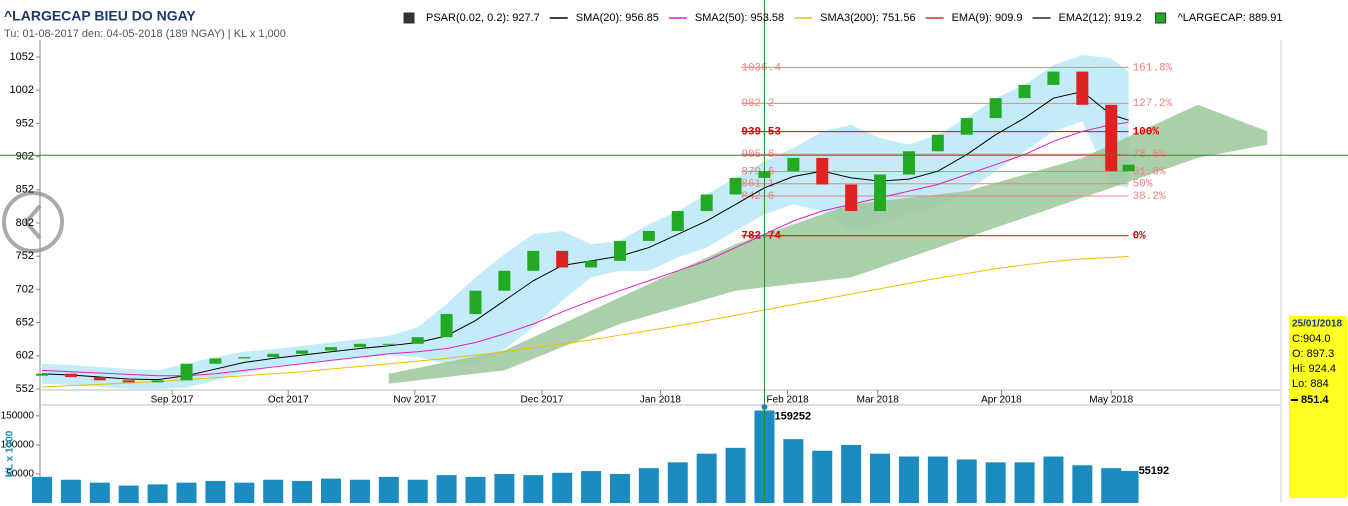 Image resolution: width=1348 pixels, height=506 pixels. What do you see at coordinates (1154, 471) in the screenshot?
I see `volume-label: 55192` at bounding box center [1154, 471].